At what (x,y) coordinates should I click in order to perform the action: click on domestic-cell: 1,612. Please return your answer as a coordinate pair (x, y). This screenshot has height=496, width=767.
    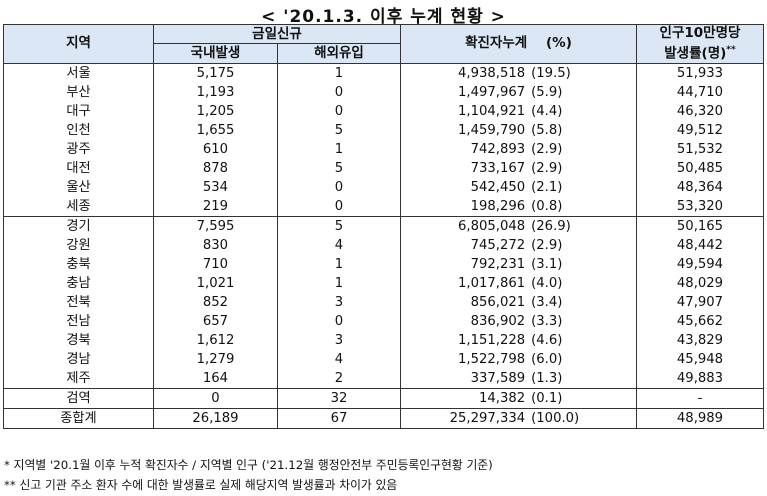
    Looking at the image, I should click on (215, 340).